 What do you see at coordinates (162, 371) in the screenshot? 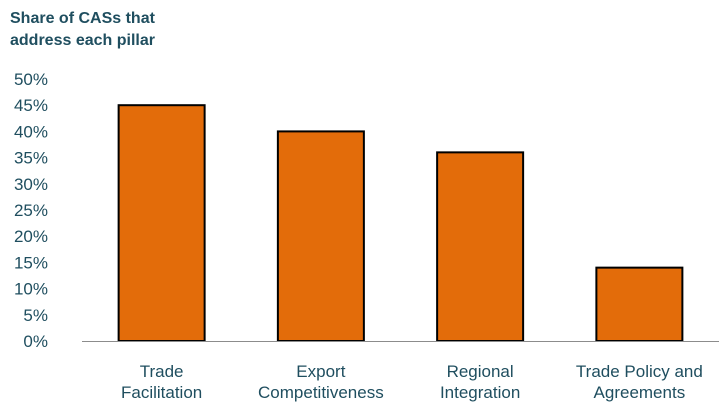
I see `x-category-label: Trade` at bounding box center [162, 371].